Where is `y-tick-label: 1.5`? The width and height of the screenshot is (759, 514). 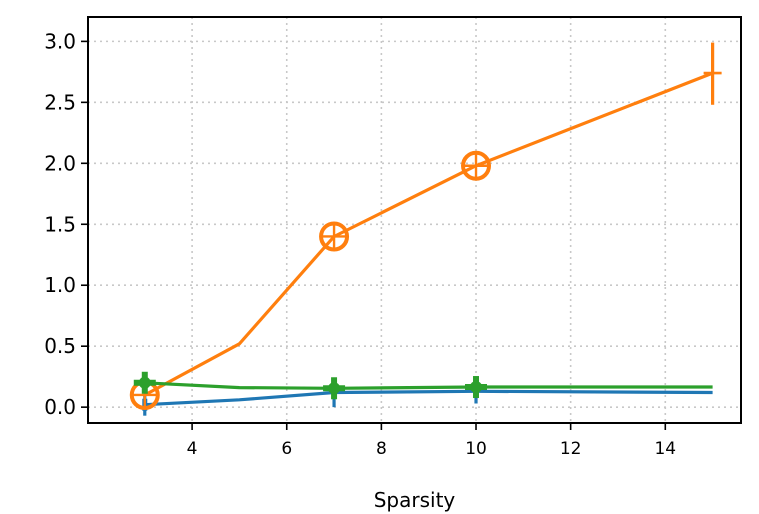
y-tick-label: 1.5 is located at coordinates (60, 224).